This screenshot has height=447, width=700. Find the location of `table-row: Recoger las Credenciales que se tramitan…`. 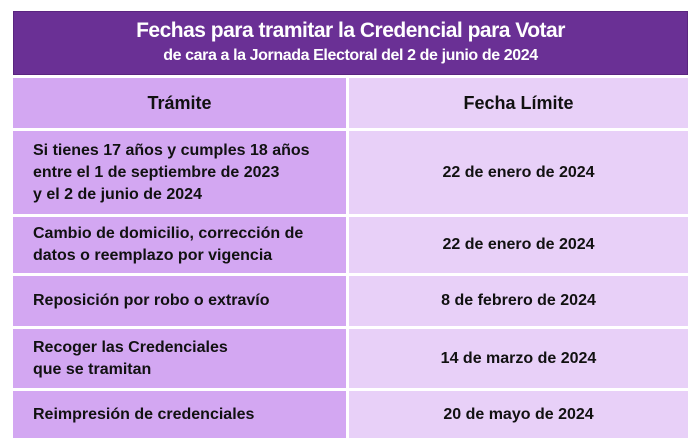

table-row: Recoger las Credenciales que se tramitan… is located at coordinates (350, 358).